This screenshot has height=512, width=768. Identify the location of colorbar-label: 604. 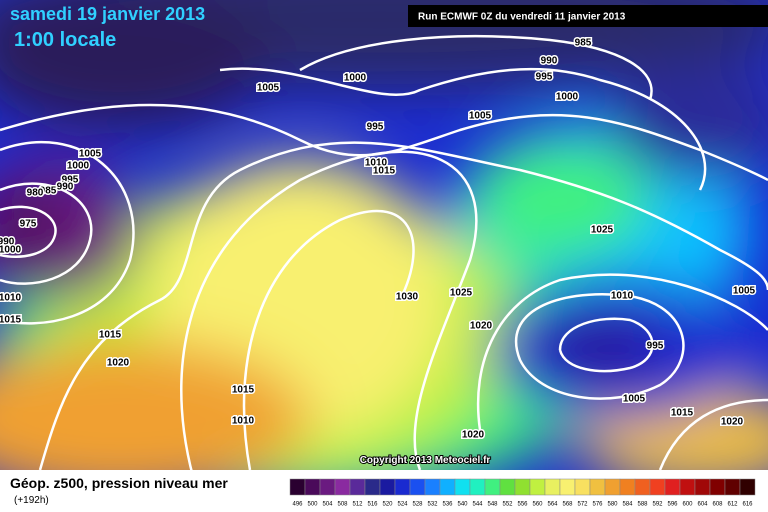
(702, 505).